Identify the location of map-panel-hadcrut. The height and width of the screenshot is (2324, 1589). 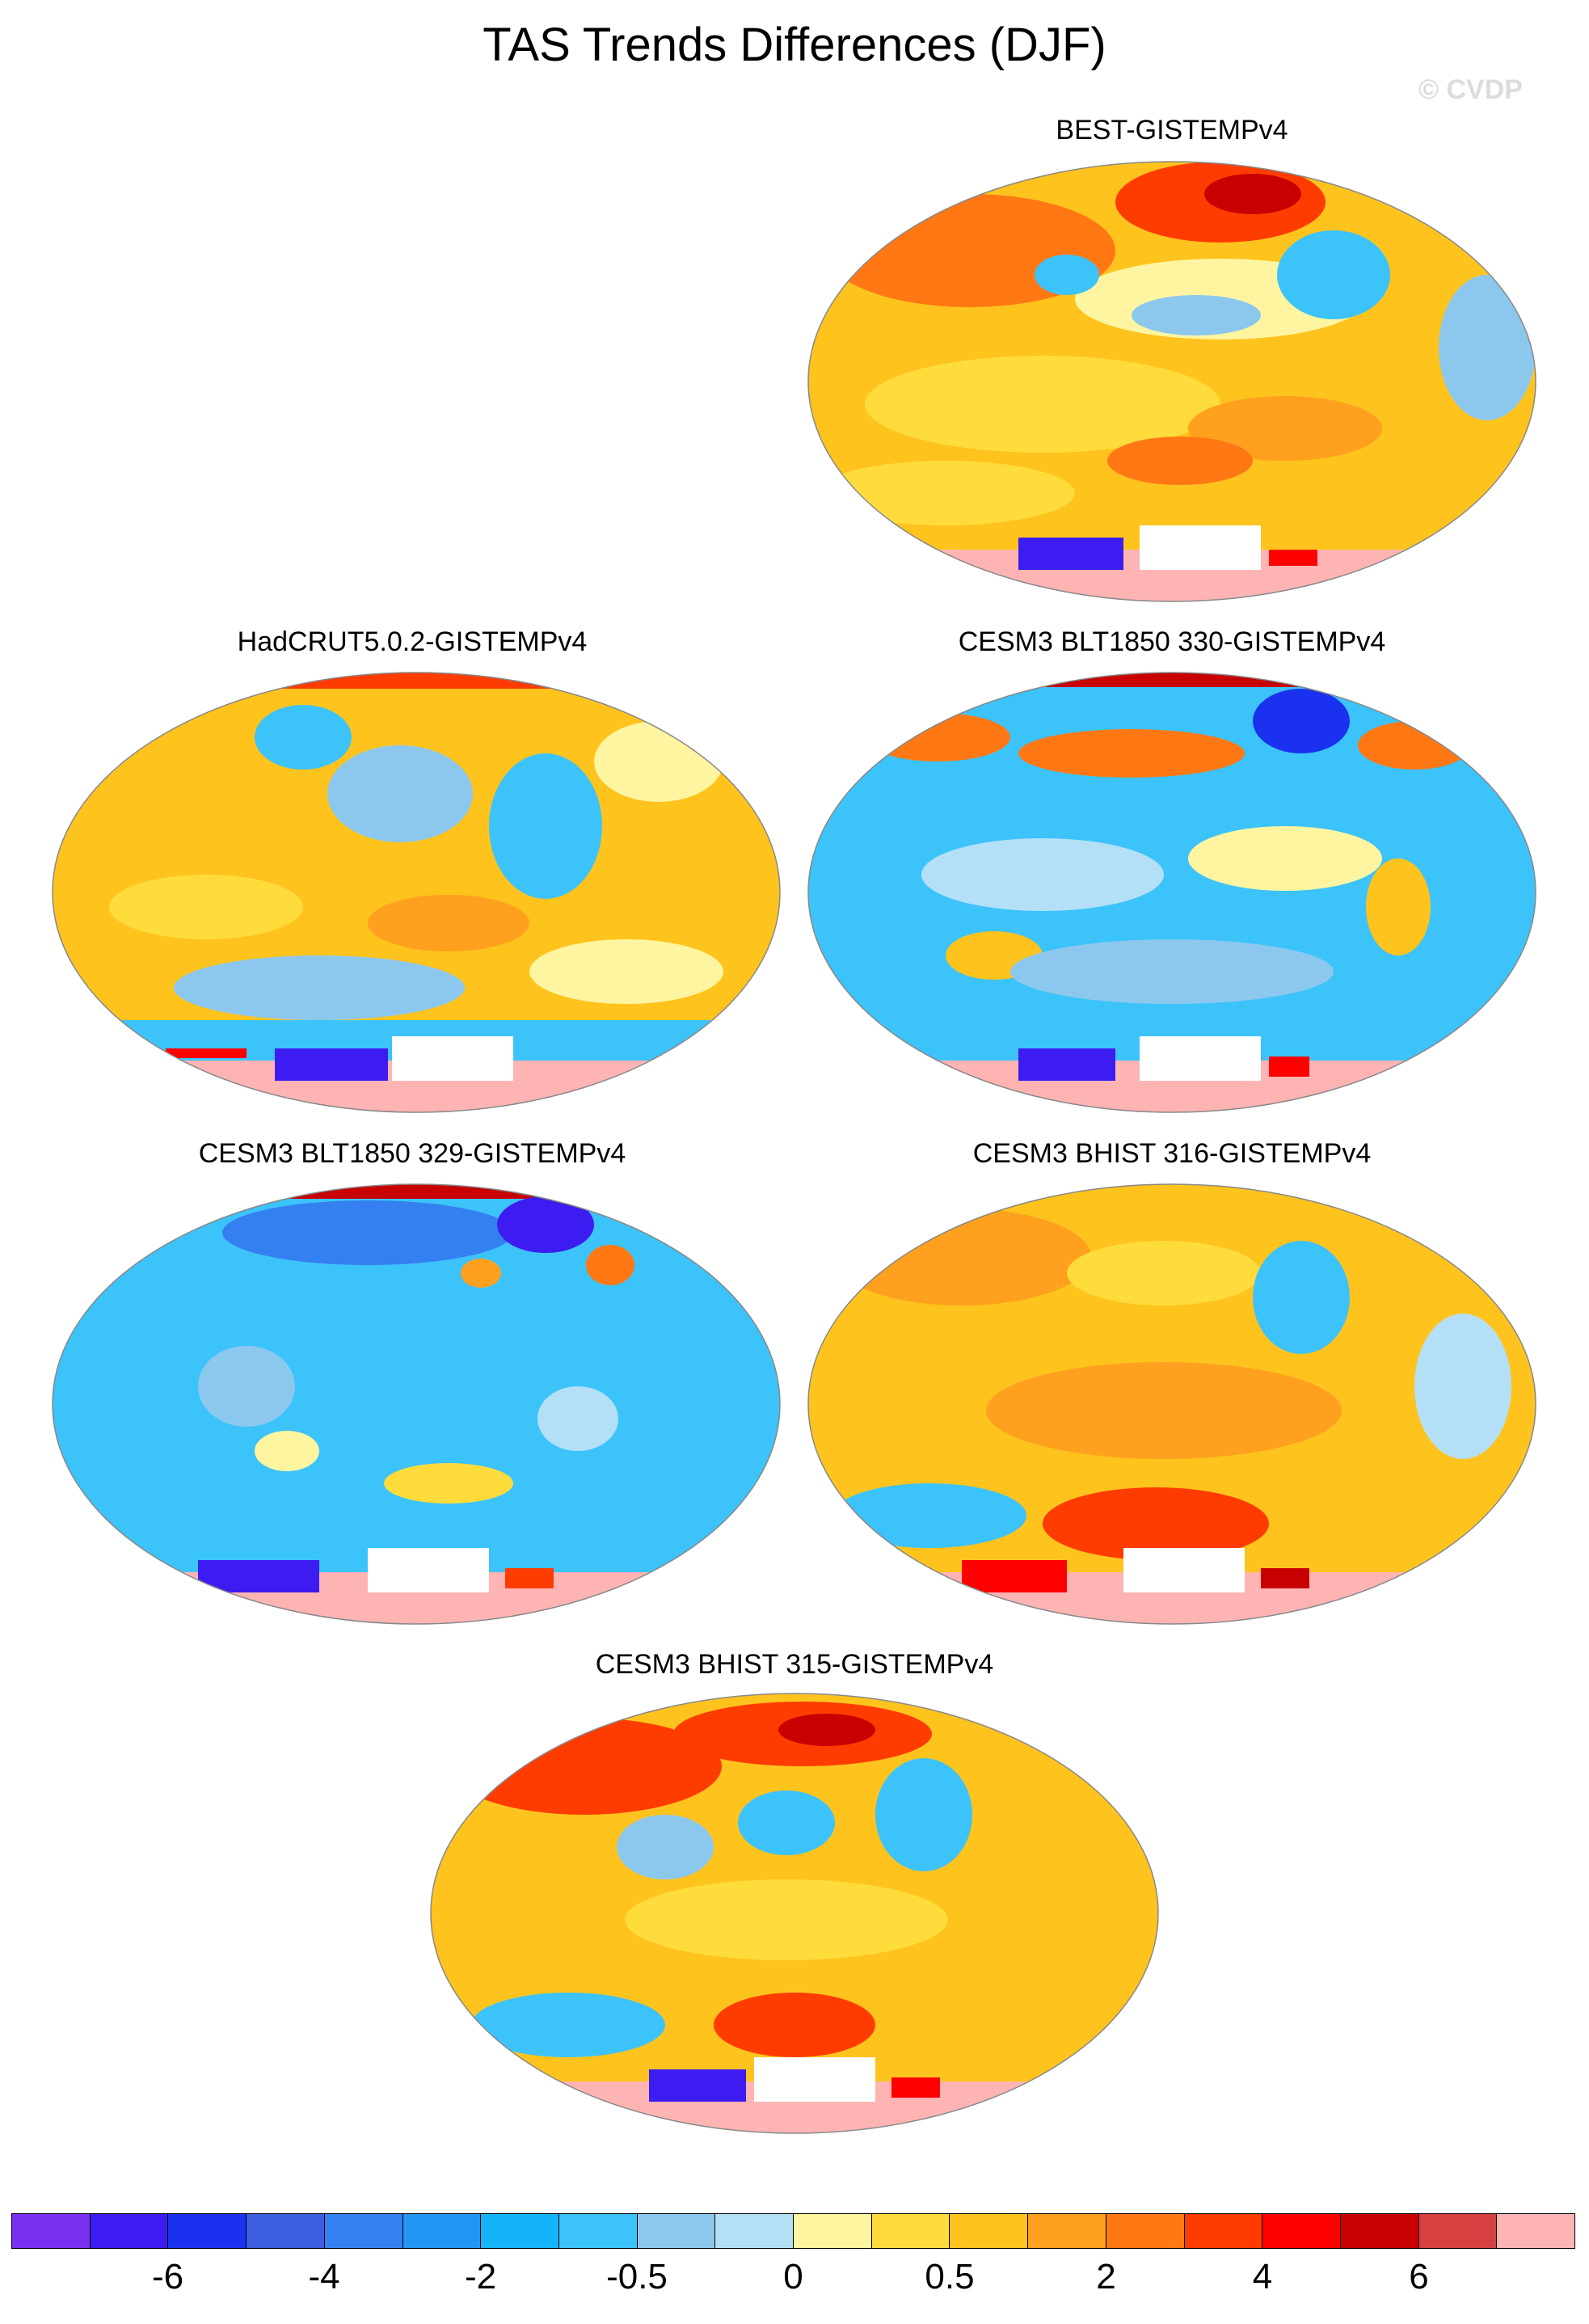
(416, 893).